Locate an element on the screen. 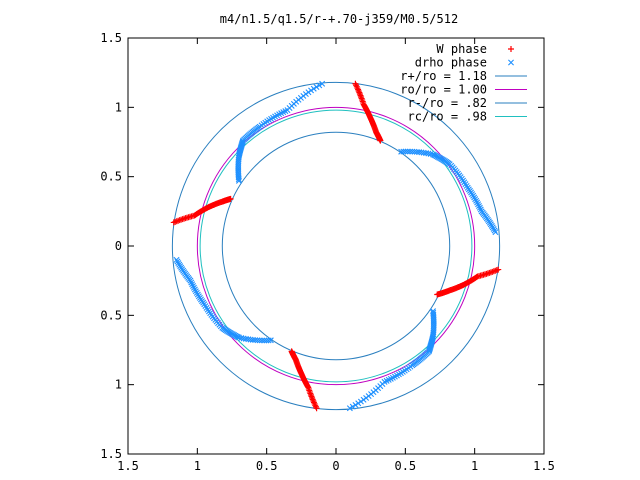 The width and height of the screenshot is (640, 480). x-tick-label: 0 is located at coordinates (335, 466).